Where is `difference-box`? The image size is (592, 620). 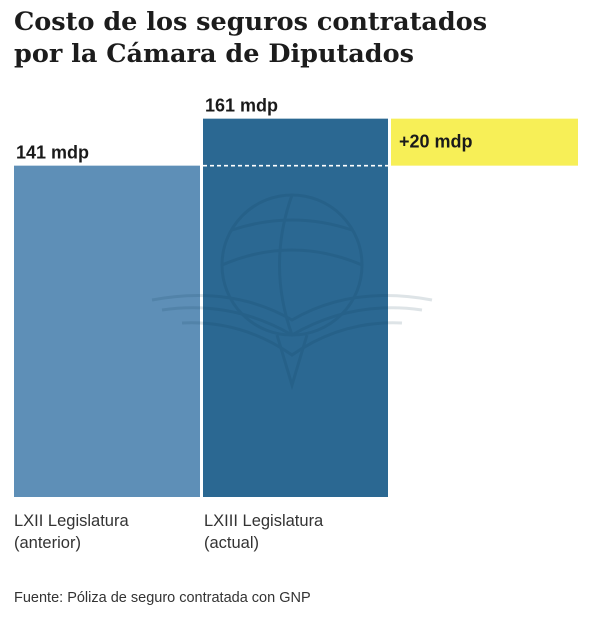
difference-box is located at coordinates (484, 142).